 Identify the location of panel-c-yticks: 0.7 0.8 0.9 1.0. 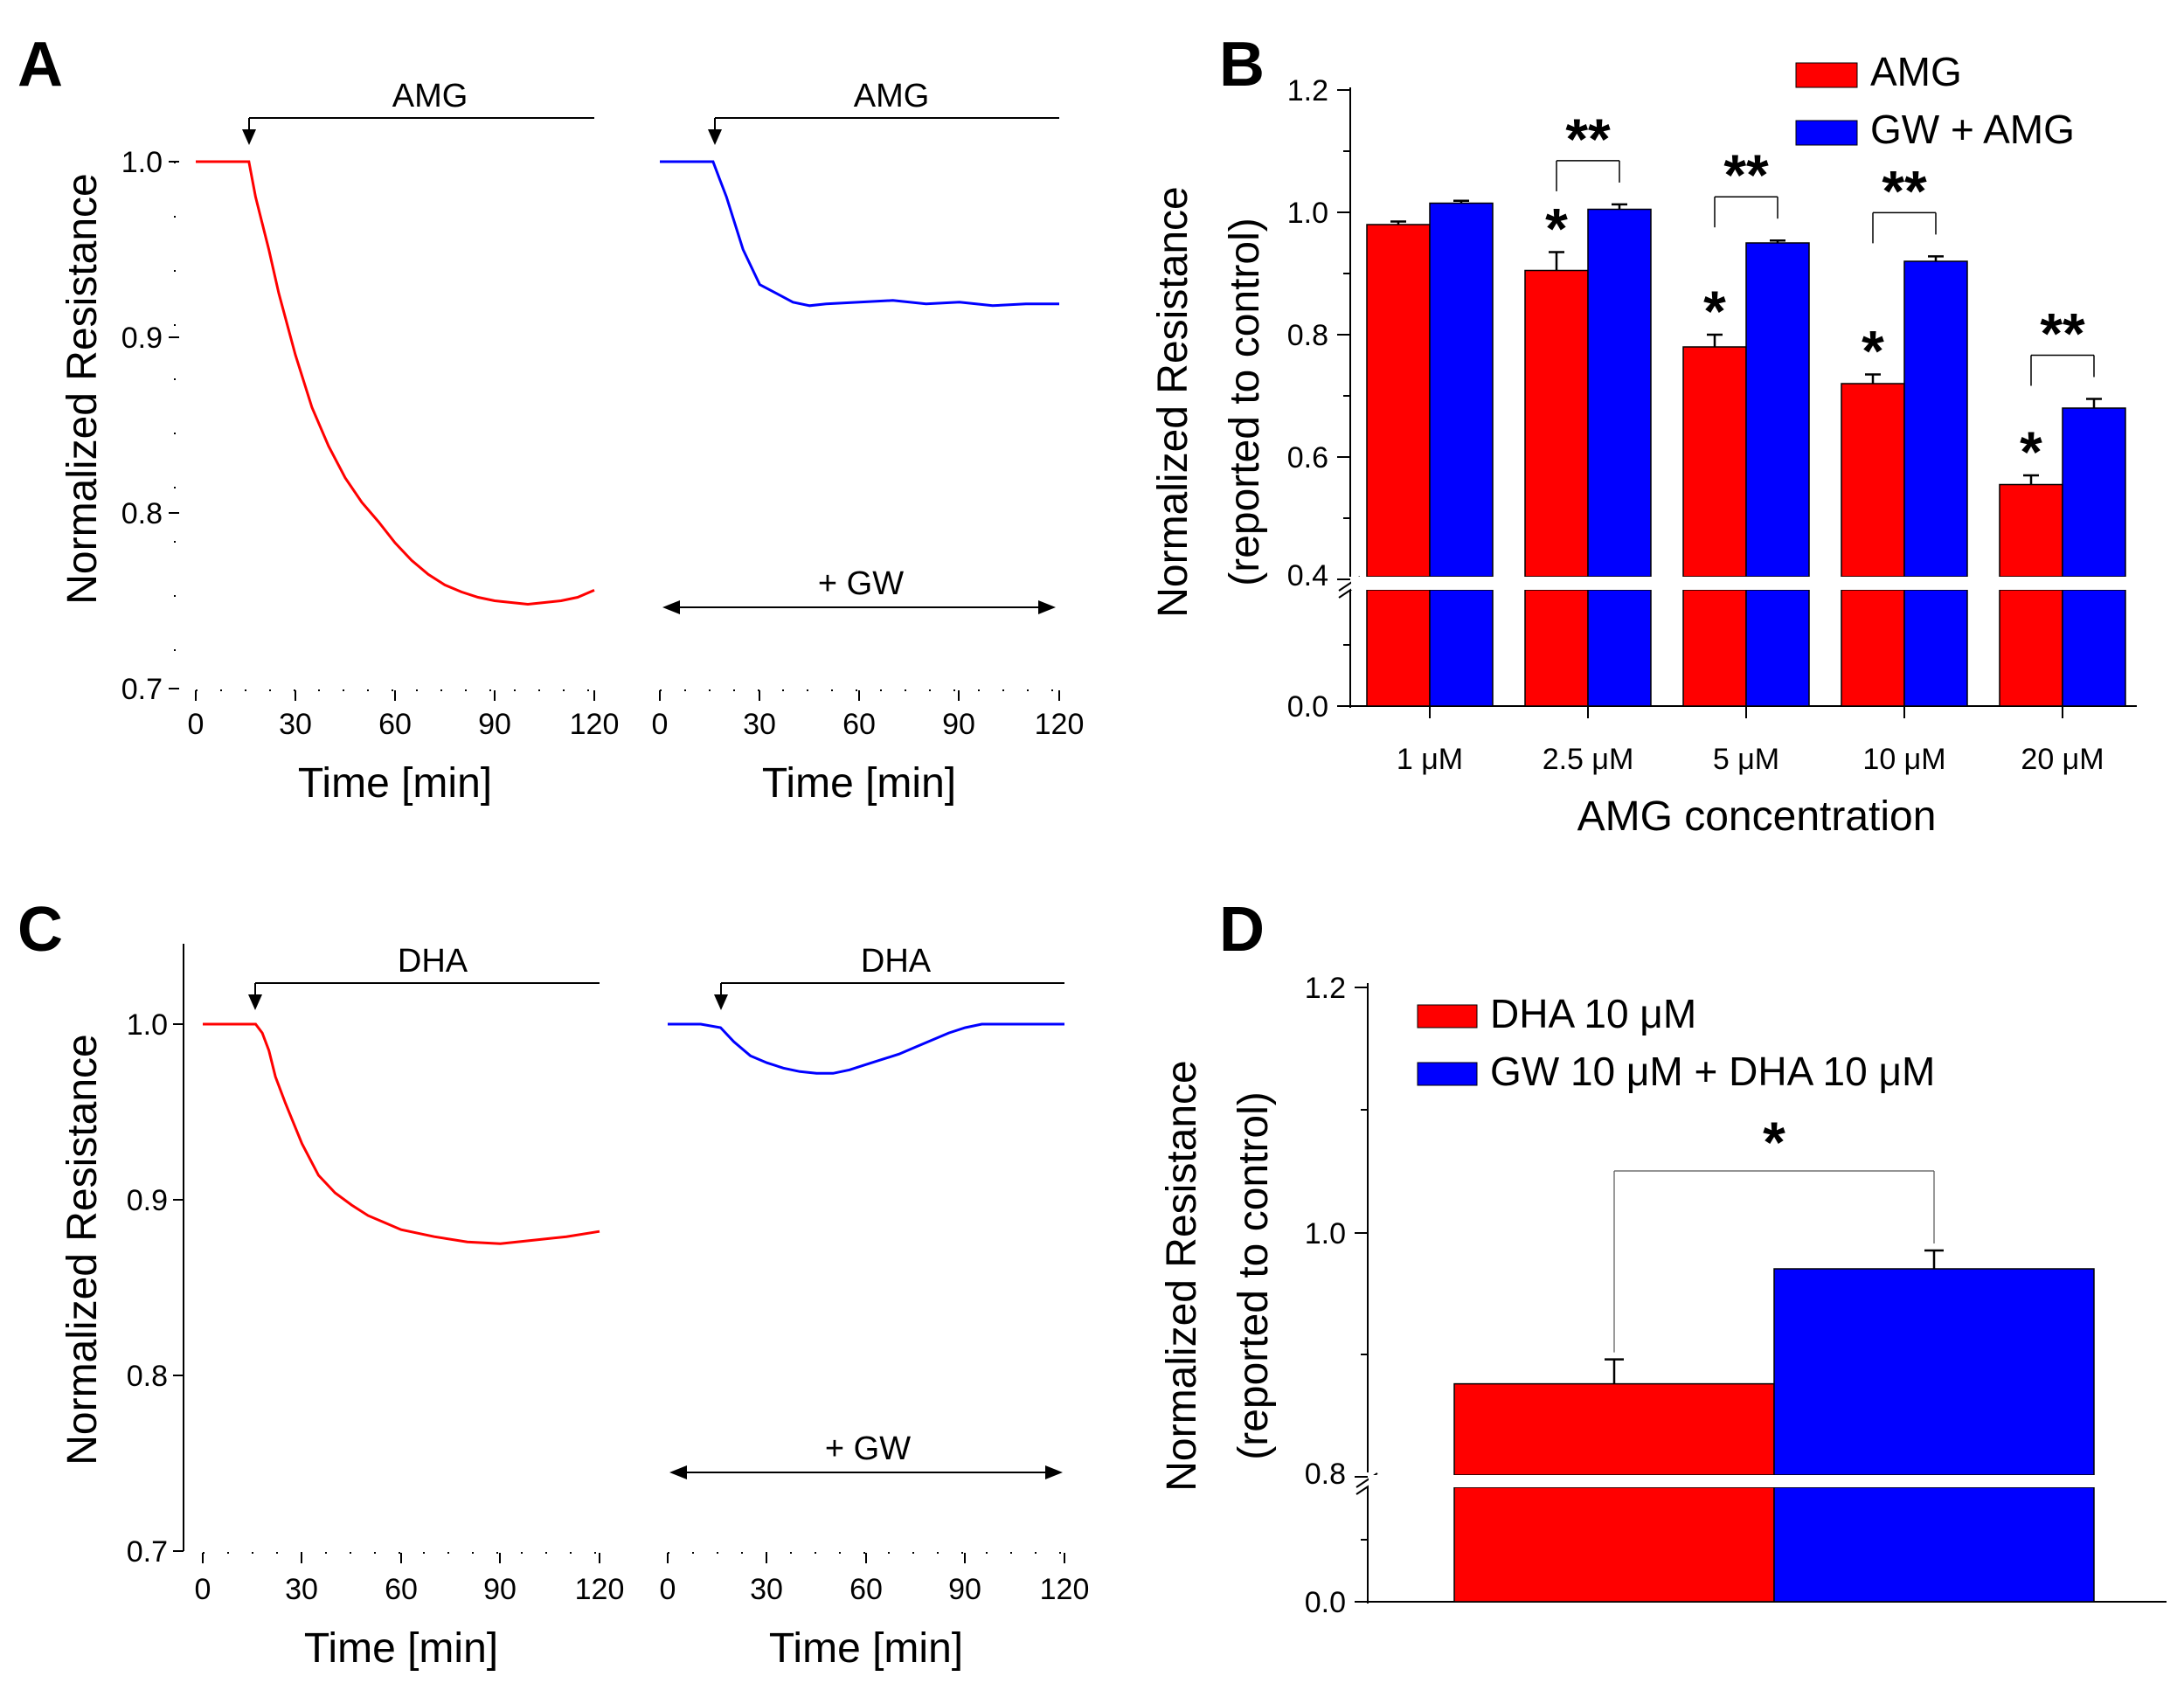
(155, 1288).